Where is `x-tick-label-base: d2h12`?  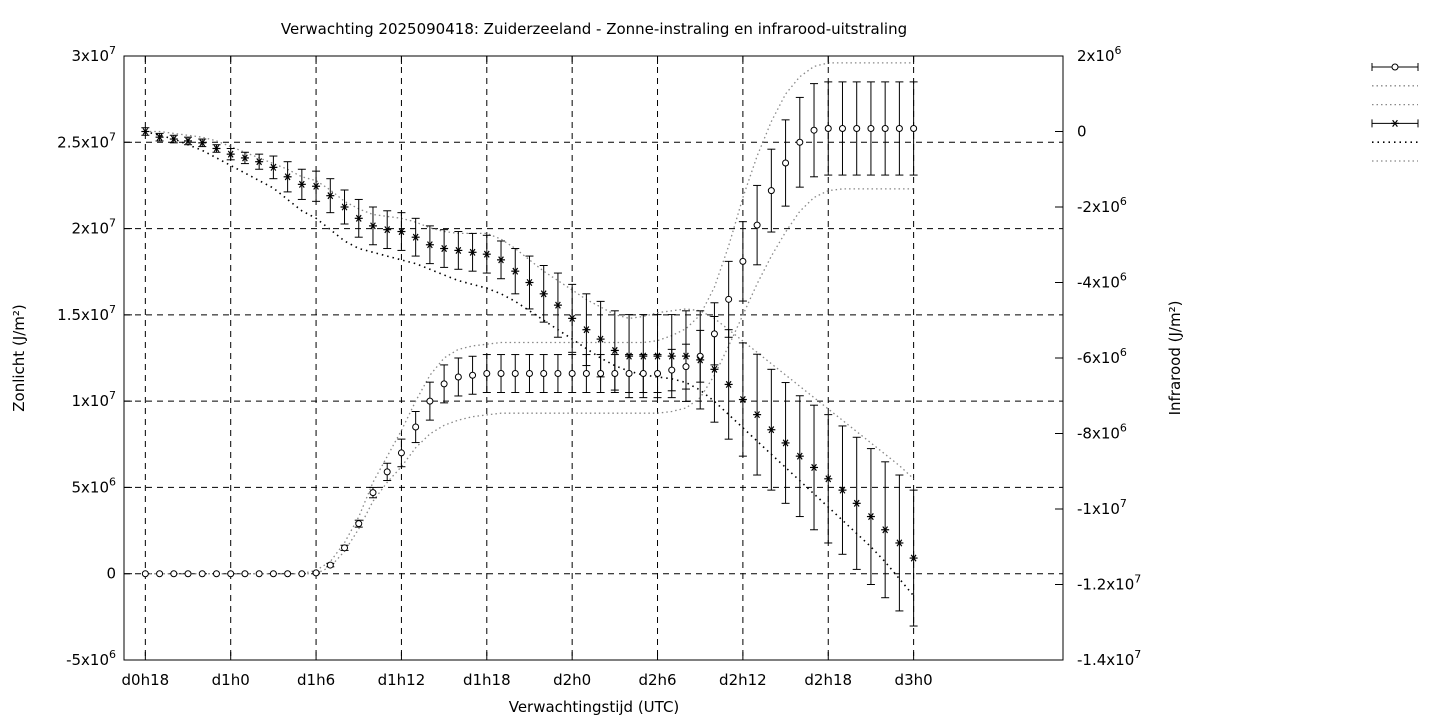 x-tick-label-base: d2h12 is located at coordinates (743, 680).